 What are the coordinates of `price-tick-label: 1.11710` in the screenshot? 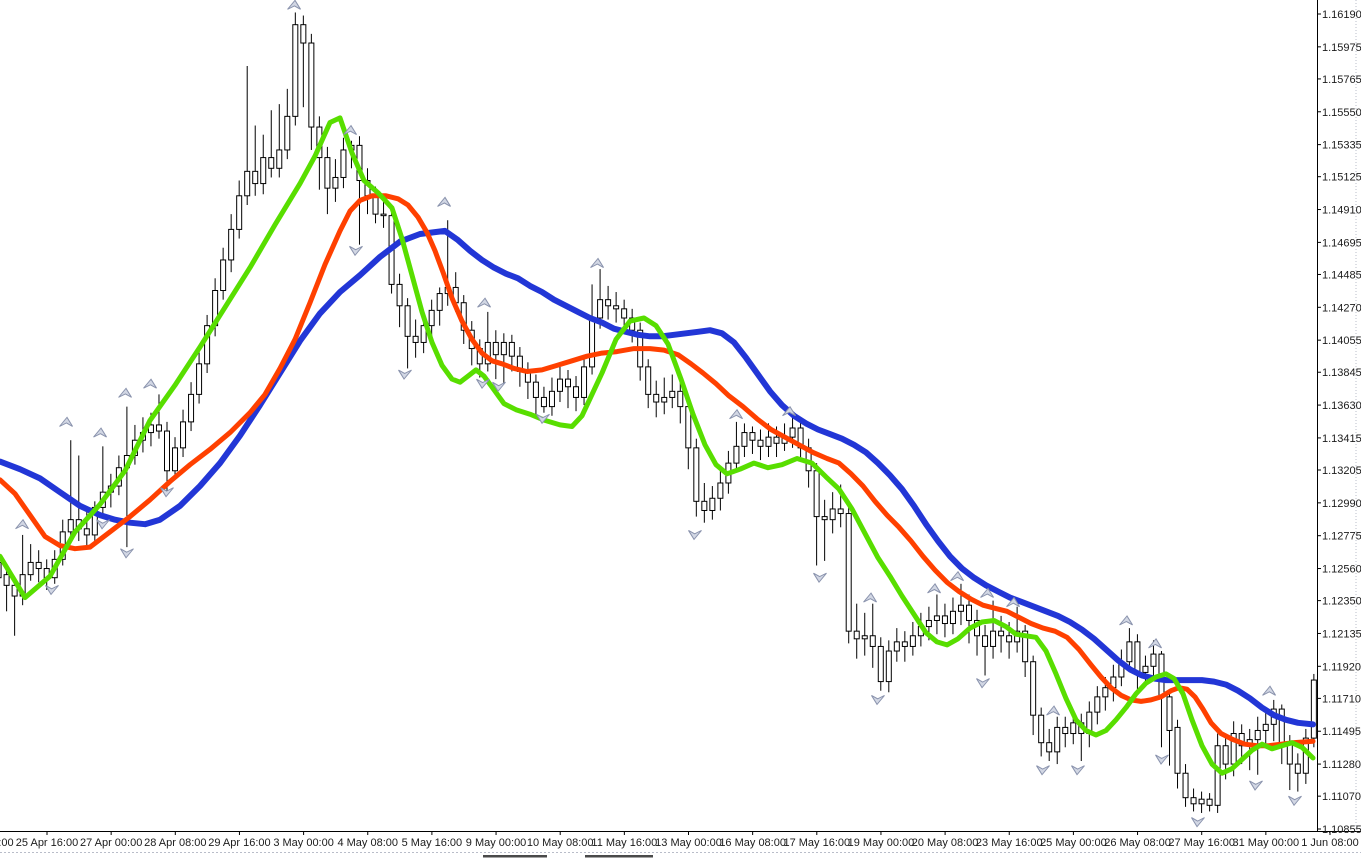 It's located at (1341, 699).